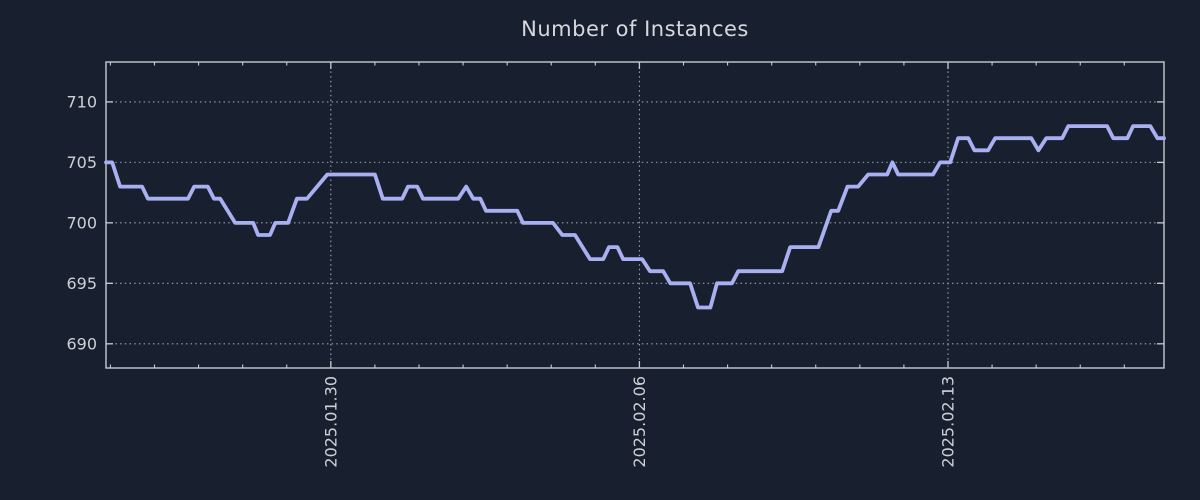 The width and height of the screenshot is (1200, 500). Describe the element at coordinates (81, 283) in the screenshot. I see `y-tick-label: 695` at that location.